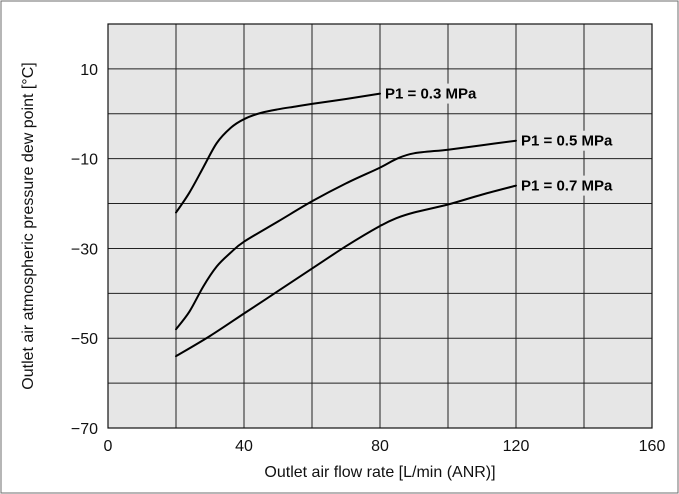  Describe the element at coordinates (652, 446) in the screenshot. I see `x-tick-label: 160` at that location.